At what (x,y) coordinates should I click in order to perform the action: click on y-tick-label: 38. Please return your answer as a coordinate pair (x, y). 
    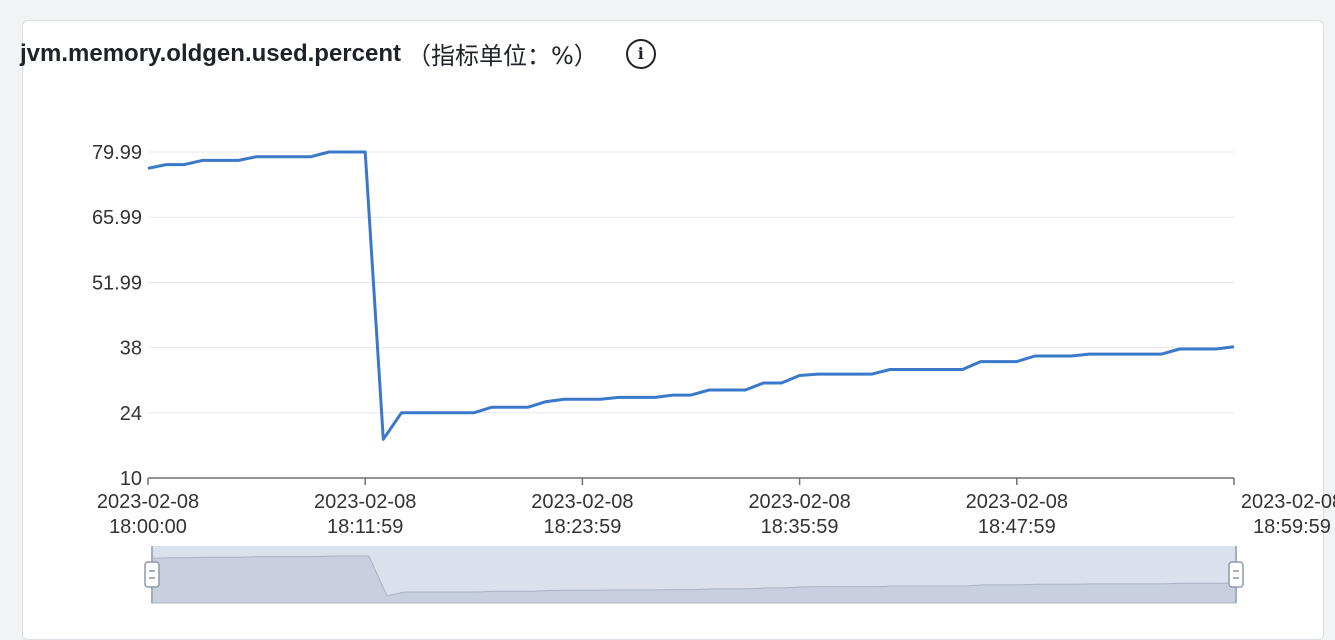
    Looking at the image, I should click on (131, 349).